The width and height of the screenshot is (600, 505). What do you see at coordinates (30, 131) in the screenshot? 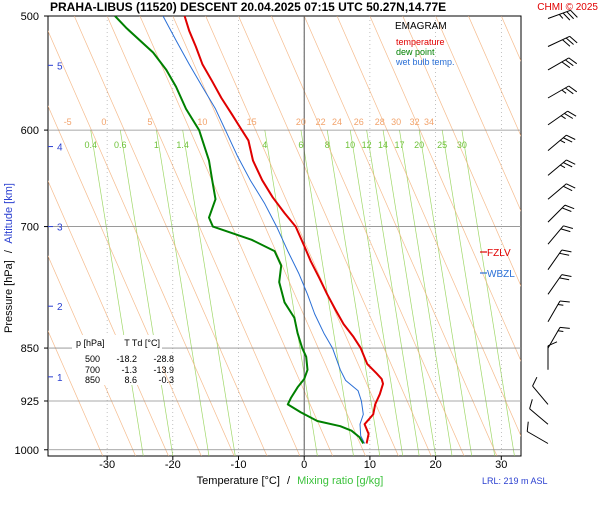
I see `pressure-tick-label: 600` at bounding box center [30, 131].